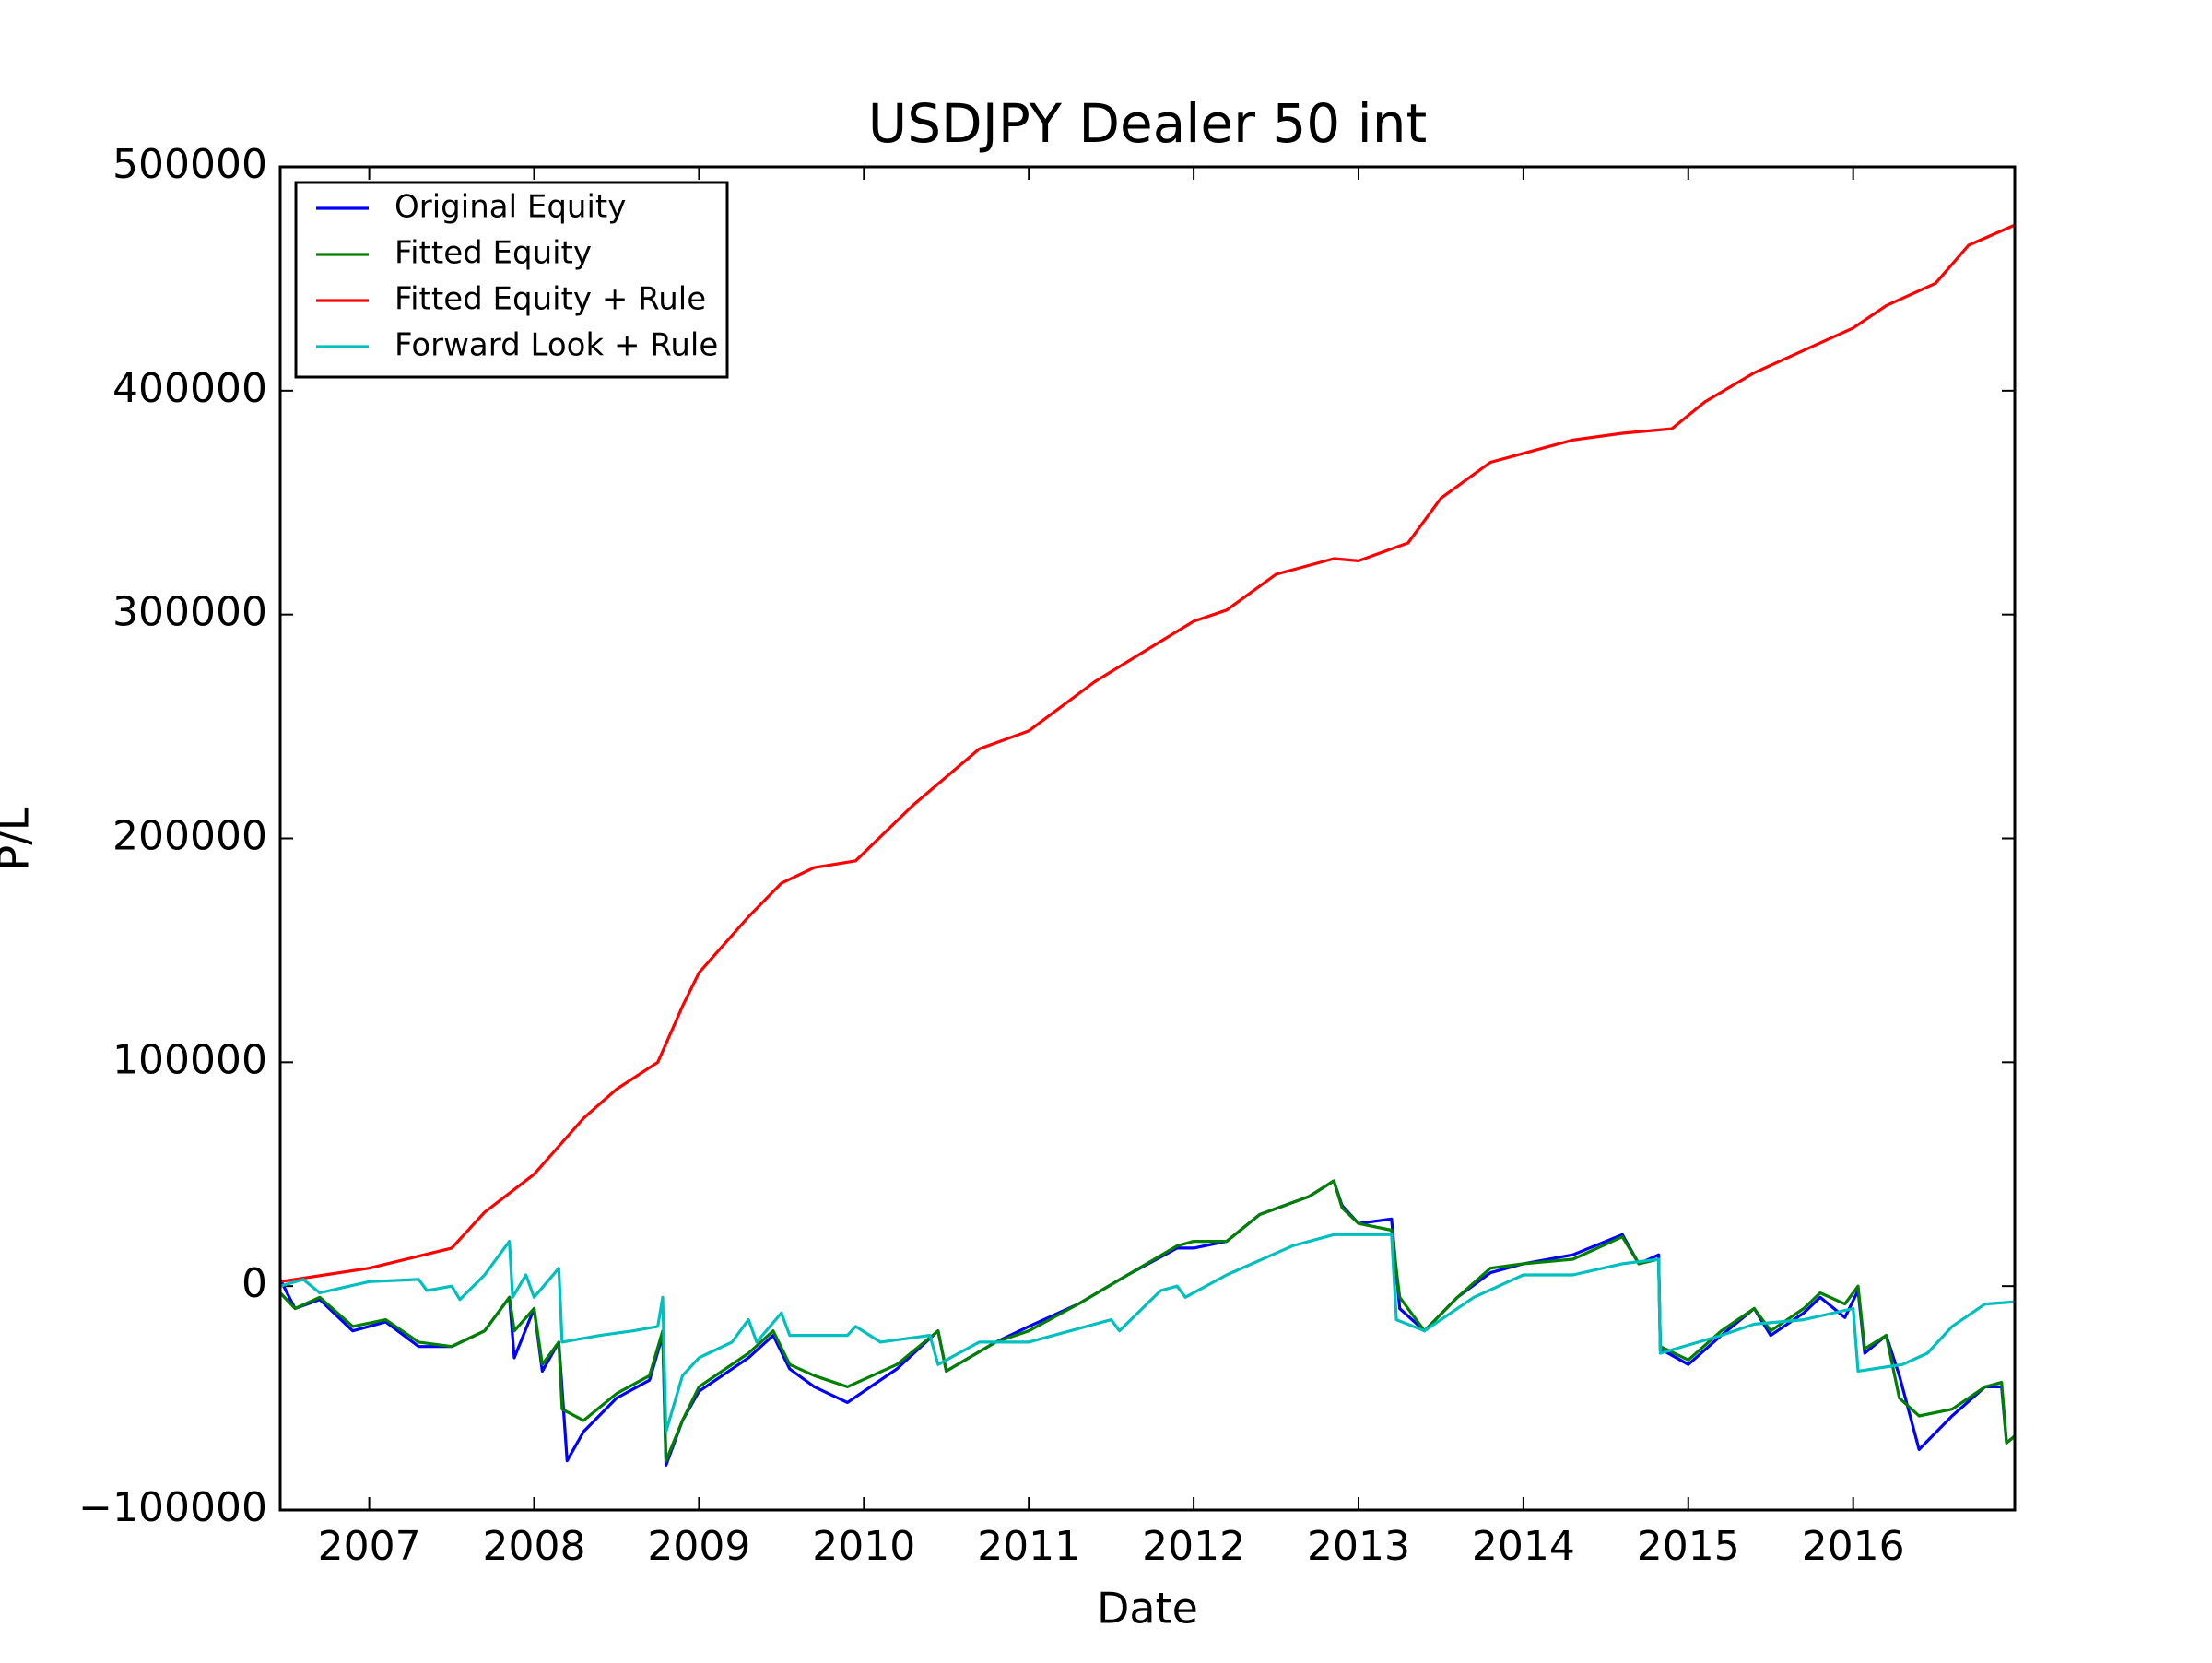  I want to click on x-tick-label: 2009, so click(698, 1546).